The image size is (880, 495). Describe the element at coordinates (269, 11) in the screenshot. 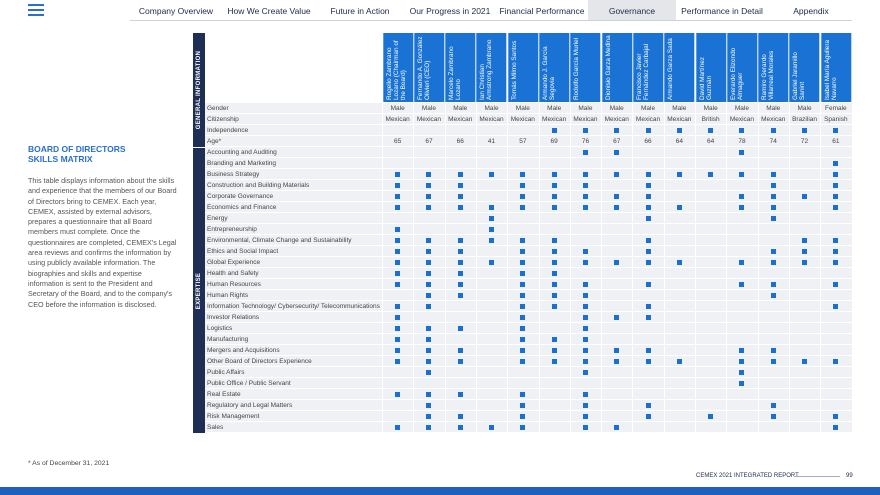

I see `nav-item: How We Create Value` at that location.